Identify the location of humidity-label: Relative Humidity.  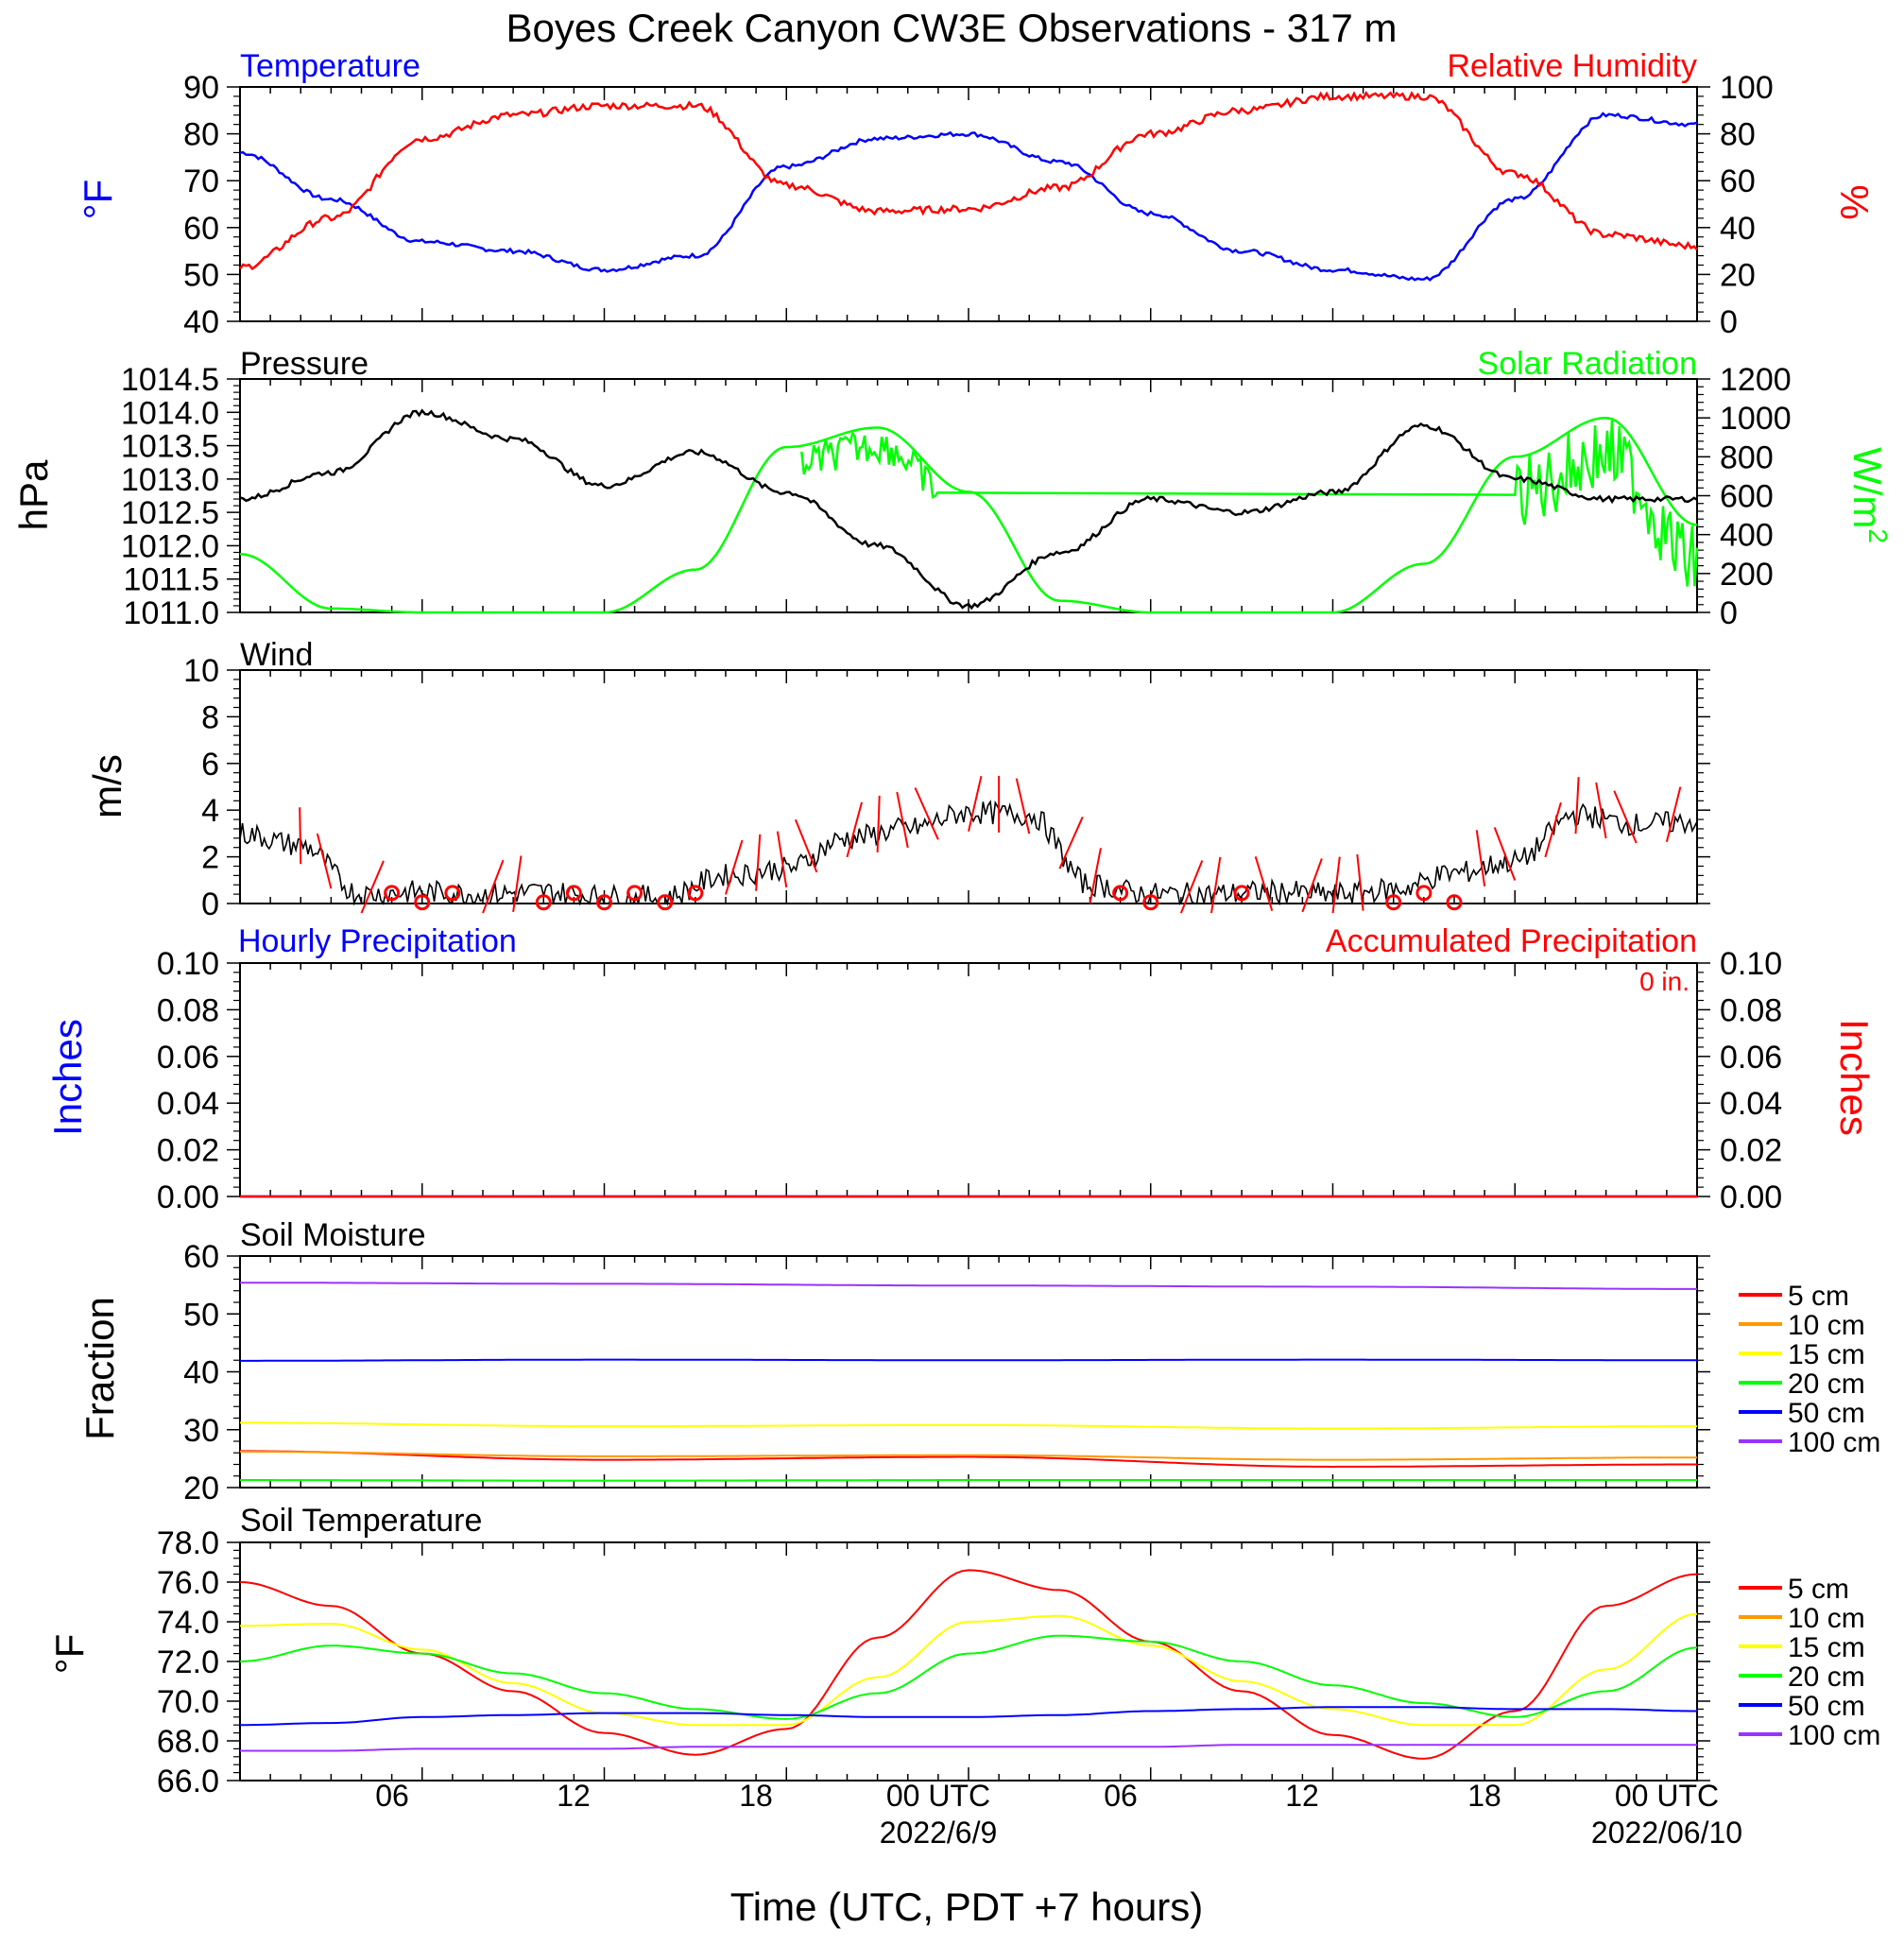
(1572, 66).